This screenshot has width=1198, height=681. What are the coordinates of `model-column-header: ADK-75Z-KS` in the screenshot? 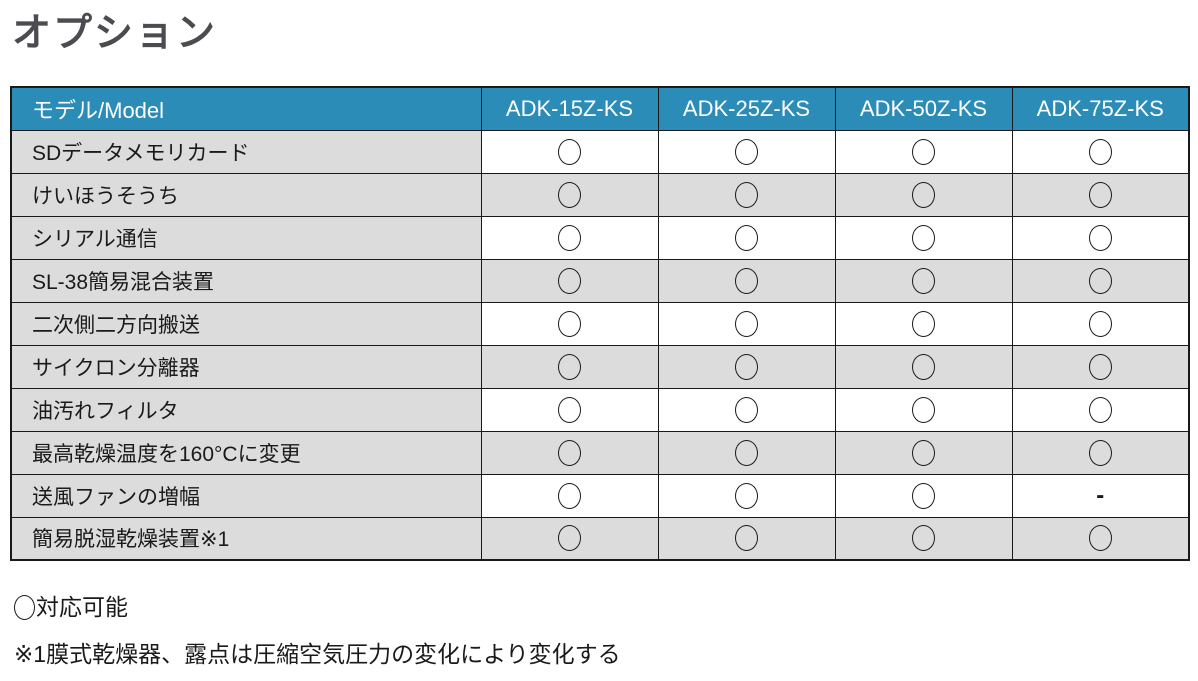 It's located at (1100, 108).